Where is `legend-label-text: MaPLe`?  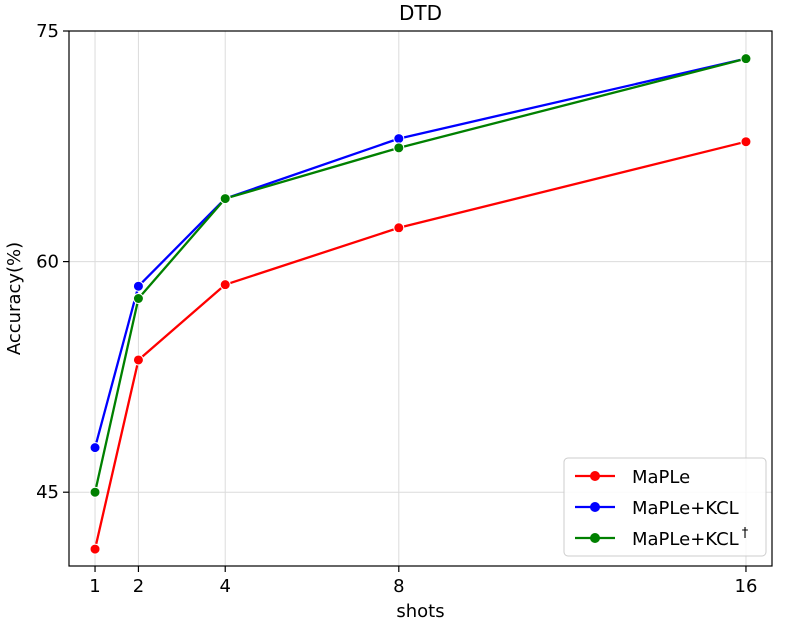 legend-label-text: MaPLe is located at coordinates (661, 477).